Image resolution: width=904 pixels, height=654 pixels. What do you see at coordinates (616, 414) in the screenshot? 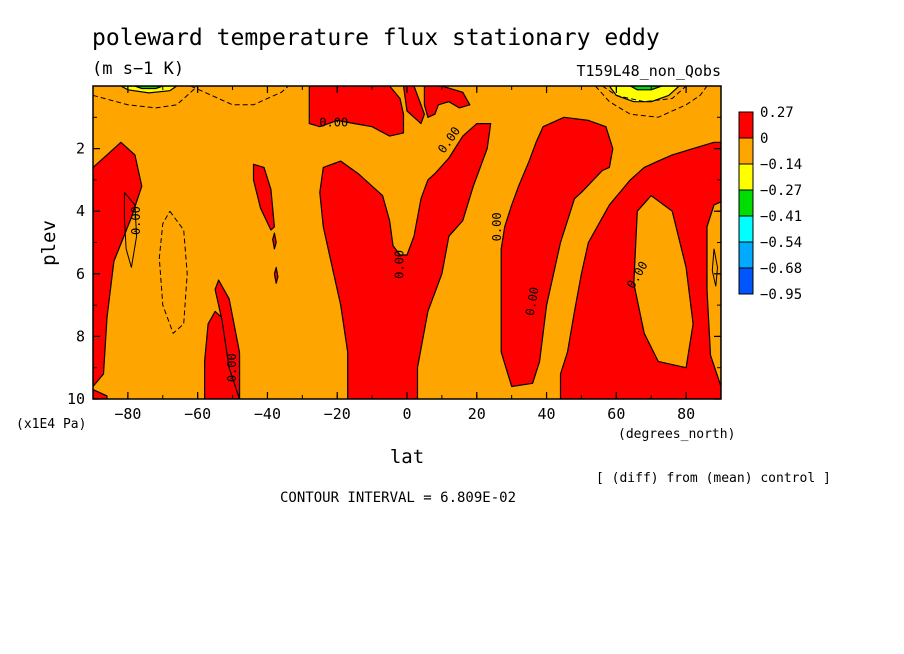
I see `x-tick-label-7: 60` at bounding box center [616, 414].